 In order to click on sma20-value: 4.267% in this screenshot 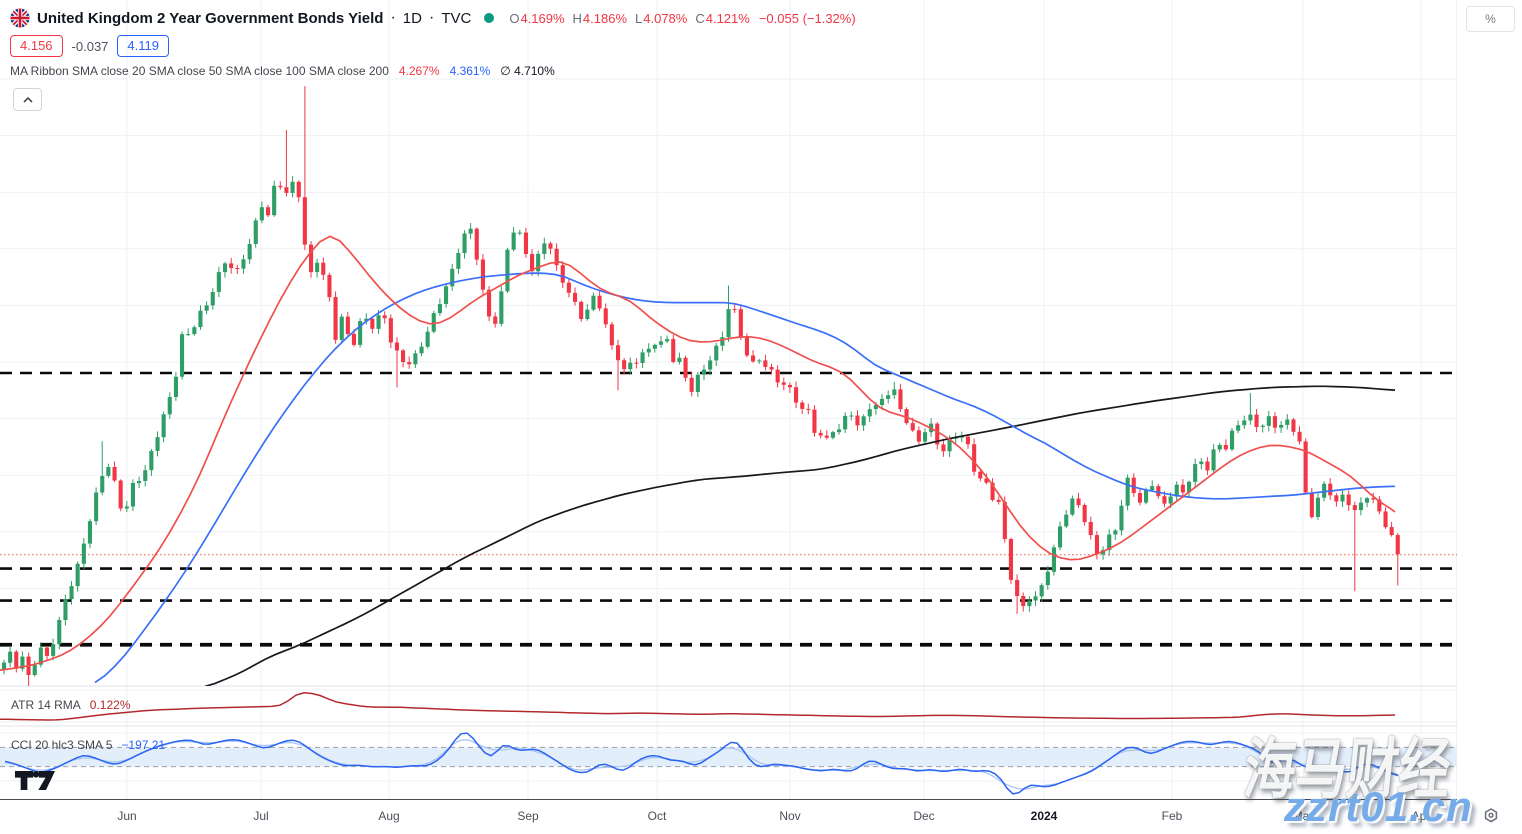, I will do `click(419, 71)`.